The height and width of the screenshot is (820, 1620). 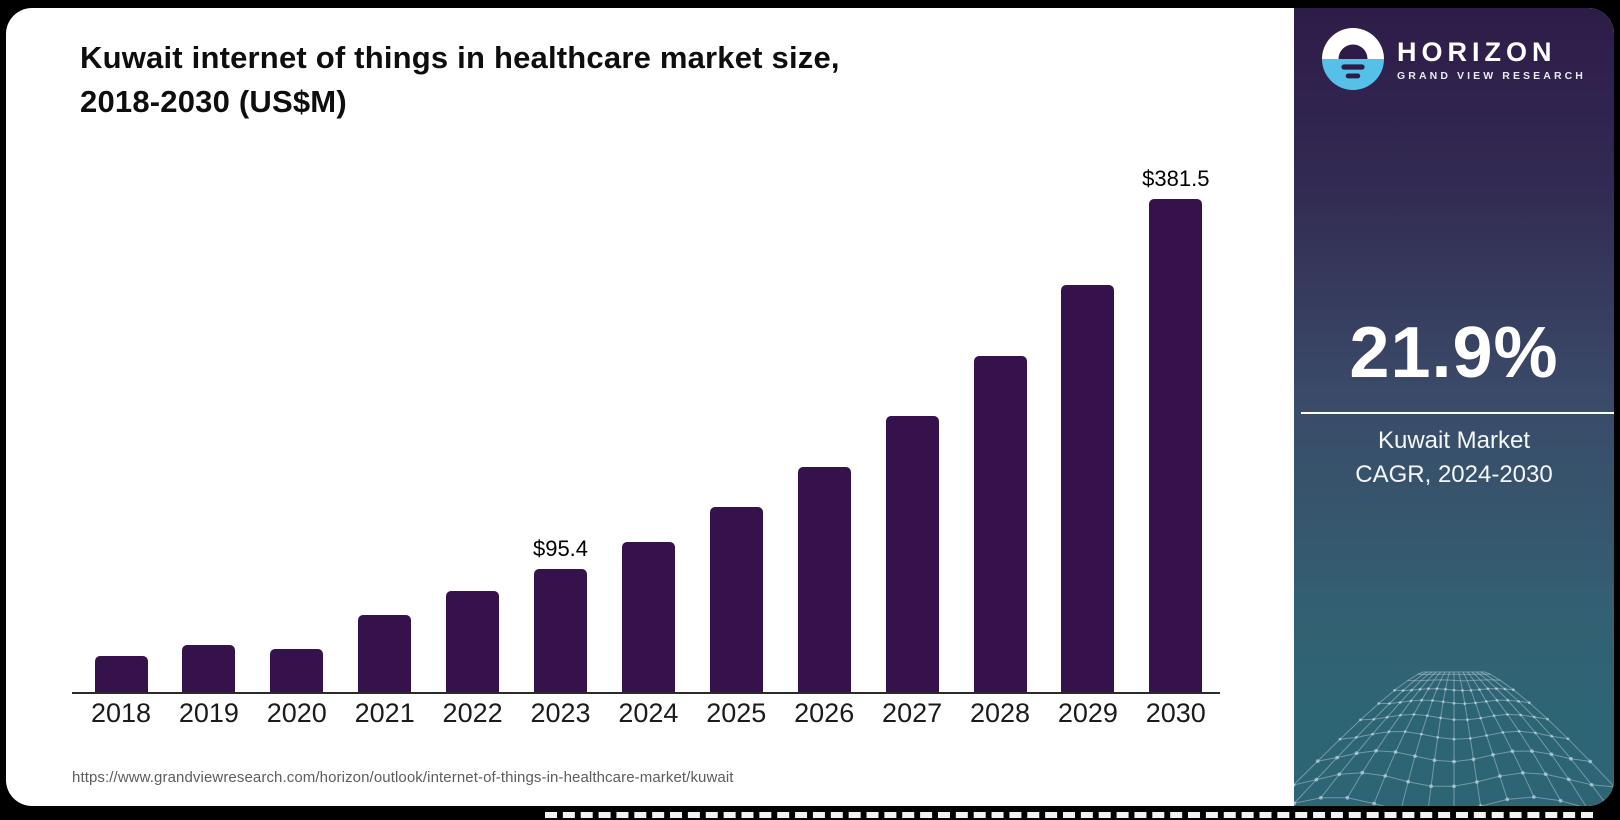 What do you see at coordinates (1087, 713) in the screenshot?
I see `x-tick-2029: 2029` at bounding box center [1087, 713].